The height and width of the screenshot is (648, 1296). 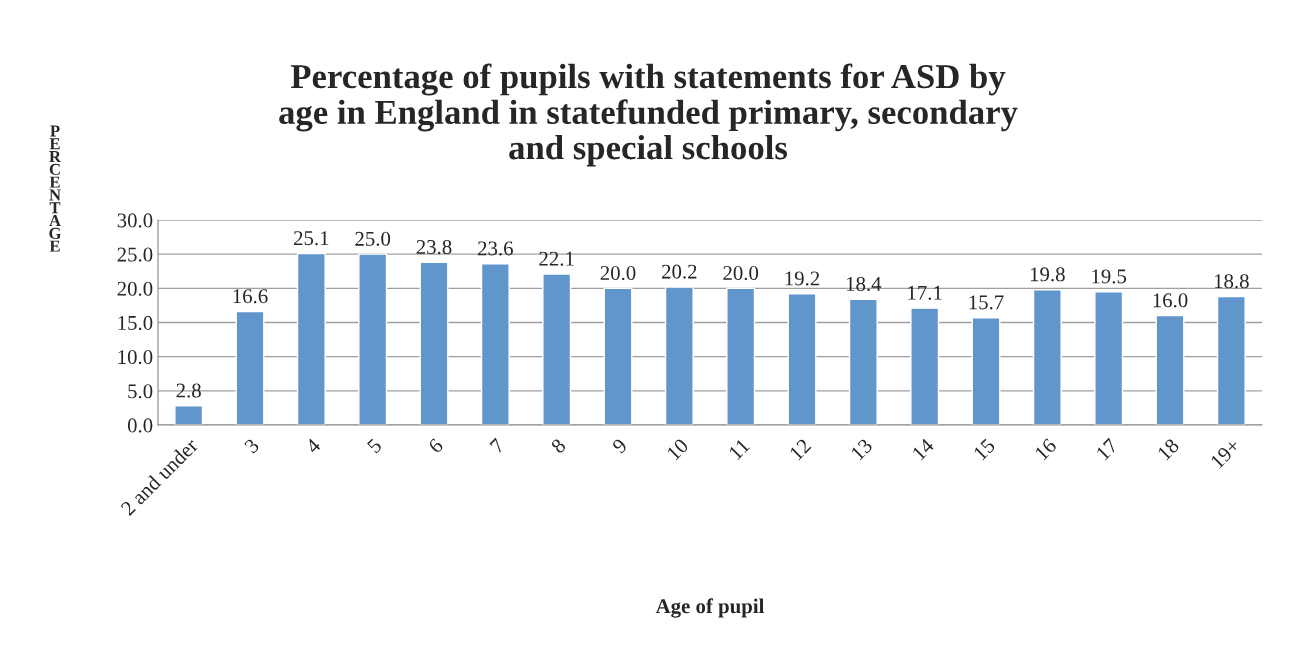 I want to click on x-tick-label: 18, so click(x=1168, y=449).